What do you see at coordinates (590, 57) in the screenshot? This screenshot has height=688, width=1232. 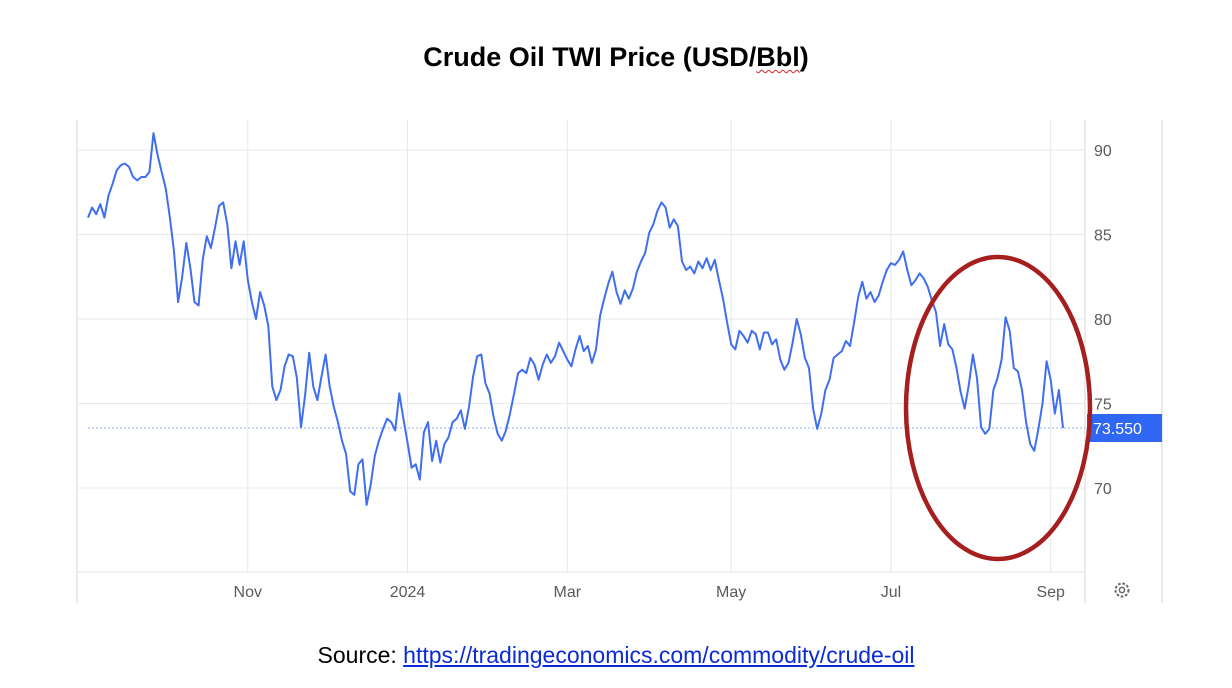 I see `chart-title-main: Crude Oil TWI Price (USD/` at bounding box center [590, 57].